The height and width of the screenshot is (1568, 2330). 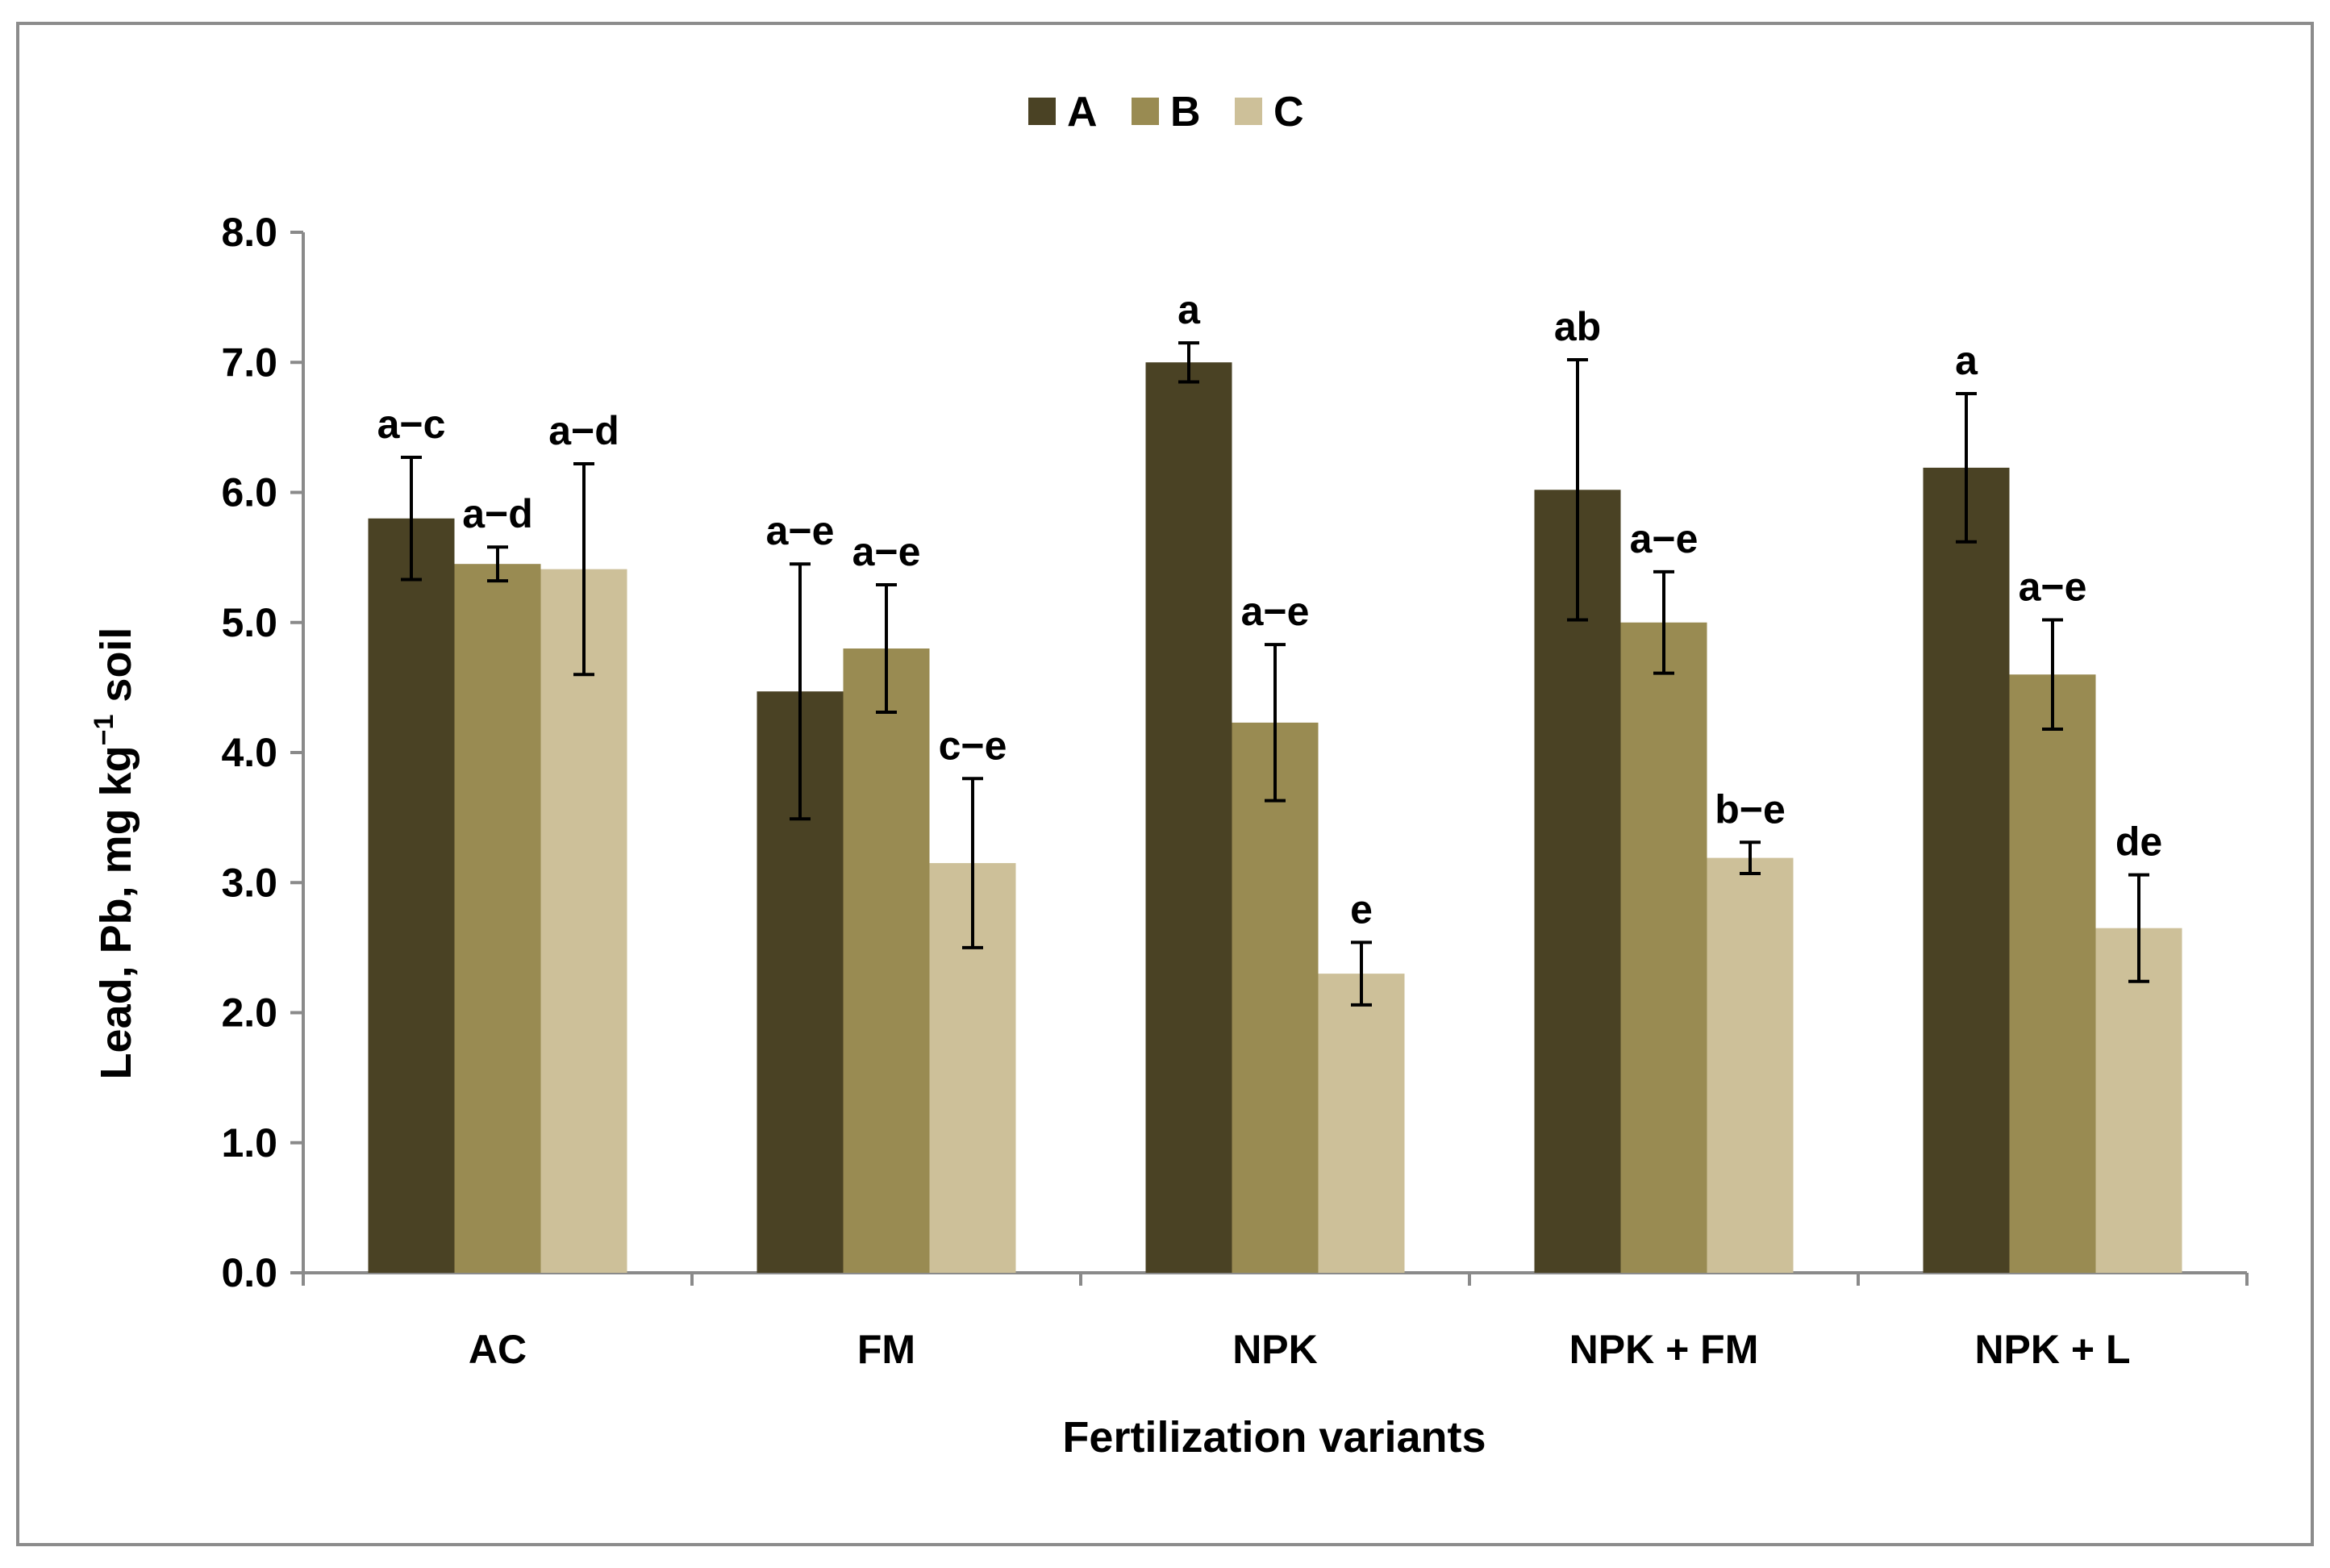 I want to click on x-tick-label: AC, so click(x=498, y=1350).